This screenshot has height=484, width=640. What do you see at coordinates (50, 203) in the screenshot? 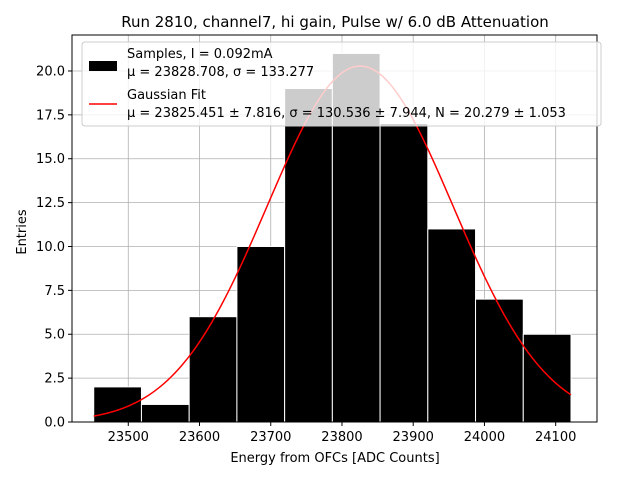
I see `y-tick-label: 12.5` at bounding box center [50, 203].